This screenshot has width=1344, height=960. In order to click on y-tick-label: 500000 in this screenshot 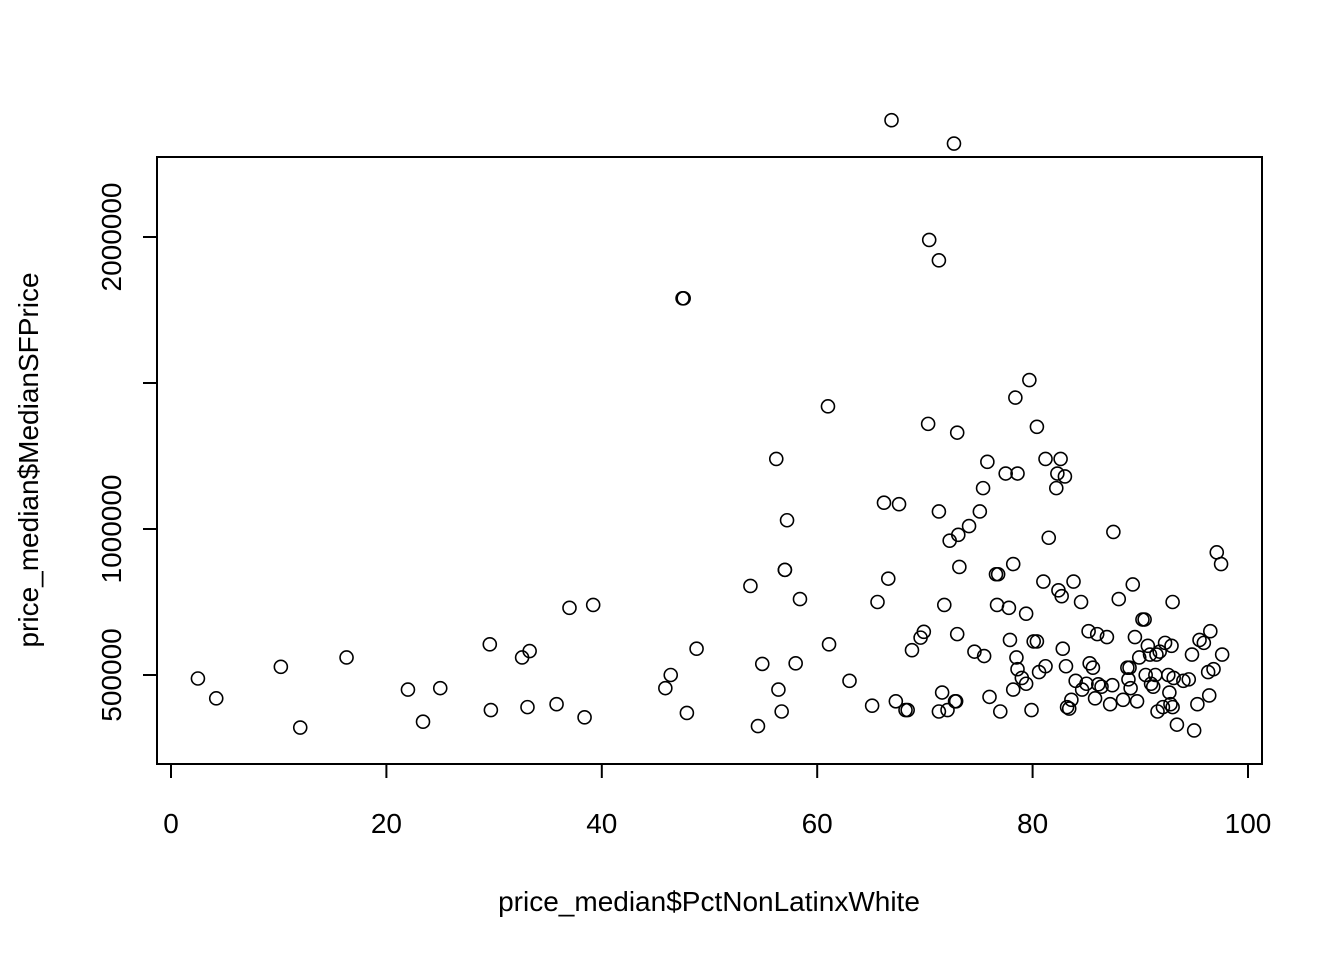, I will do `click(111, 674)`.